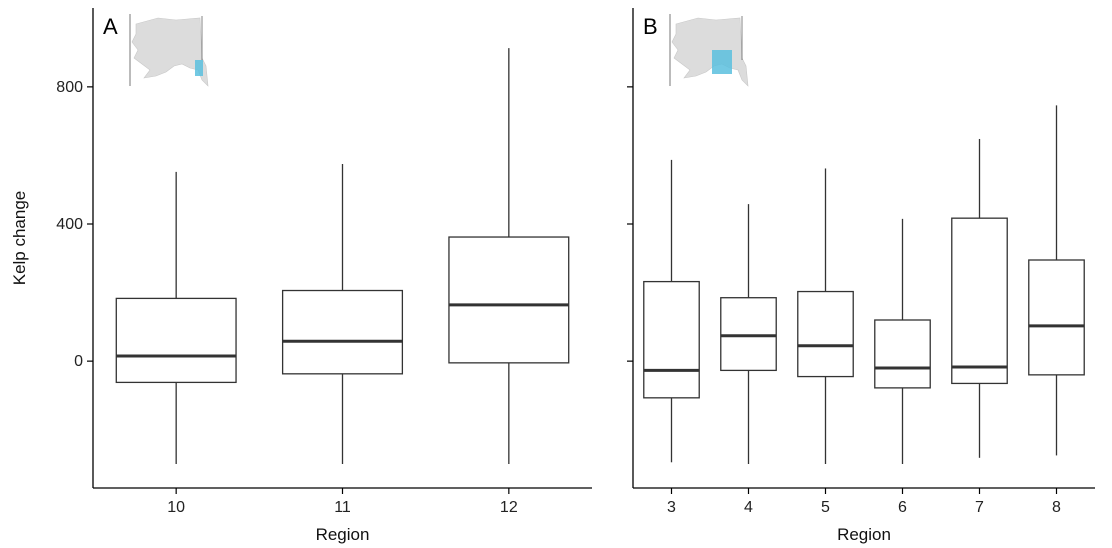 This screenshot has height=548, width=1112. What do you see at coordinates (509, 507) in the screenshot?
I see `x-tick-label: 12` at bounding box center [509, 507].